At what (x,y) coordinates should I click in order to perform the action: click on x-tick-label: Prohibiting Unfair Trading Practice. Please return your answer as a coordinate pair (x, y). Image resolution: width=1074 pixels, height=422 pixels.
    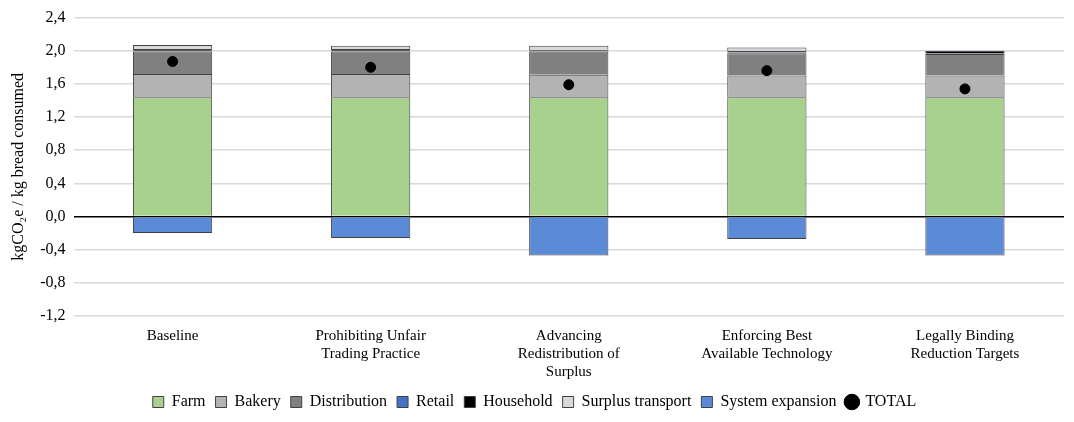
    Looking at the image, I should click on (370, 343).